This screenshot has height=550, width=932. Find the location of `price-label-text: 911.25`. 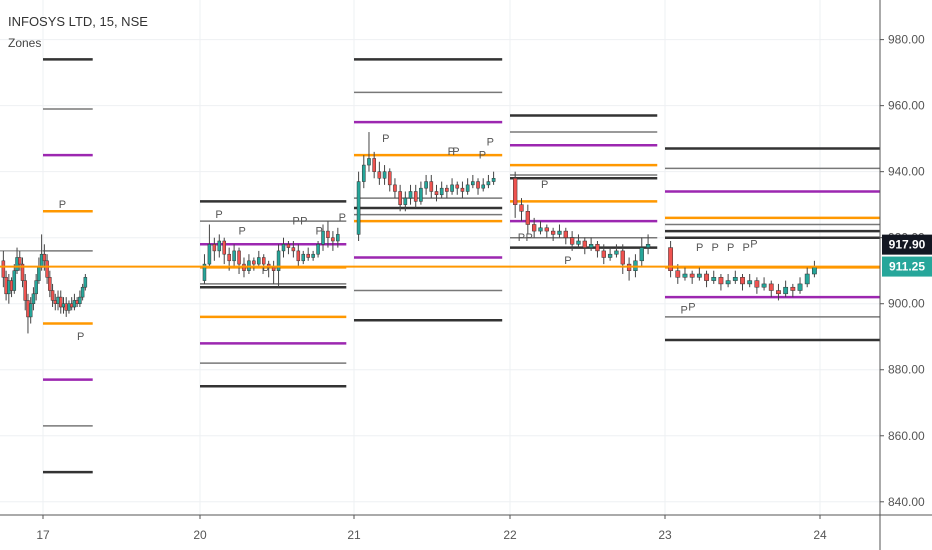

price-label-text: 911.25 is located at coordinates (907, 267).